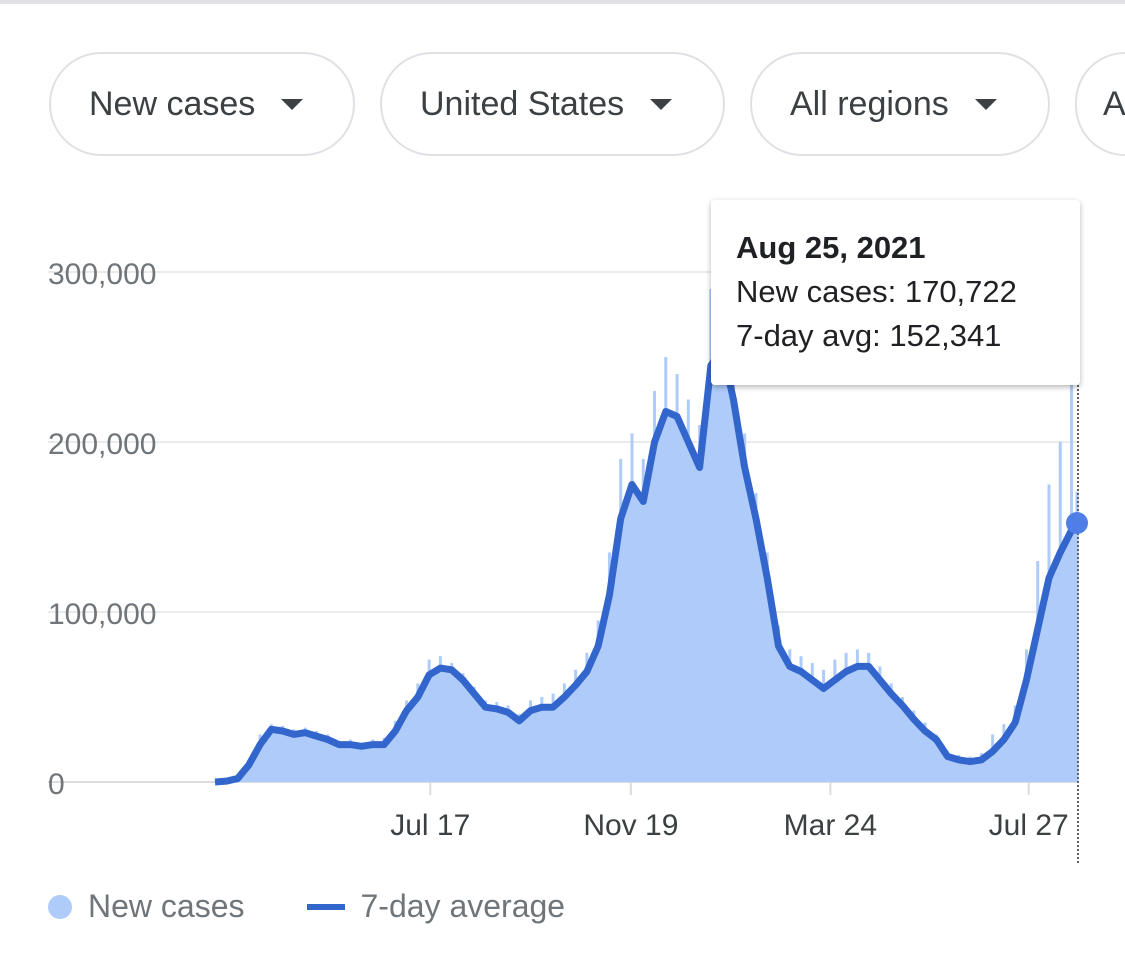 The height and width of the screenshot is (958, 1125). What do you see at coordinates (522, 103) in the screenshot?
I see `country-dropdown-label: United States` at bounding box center [522, 103].